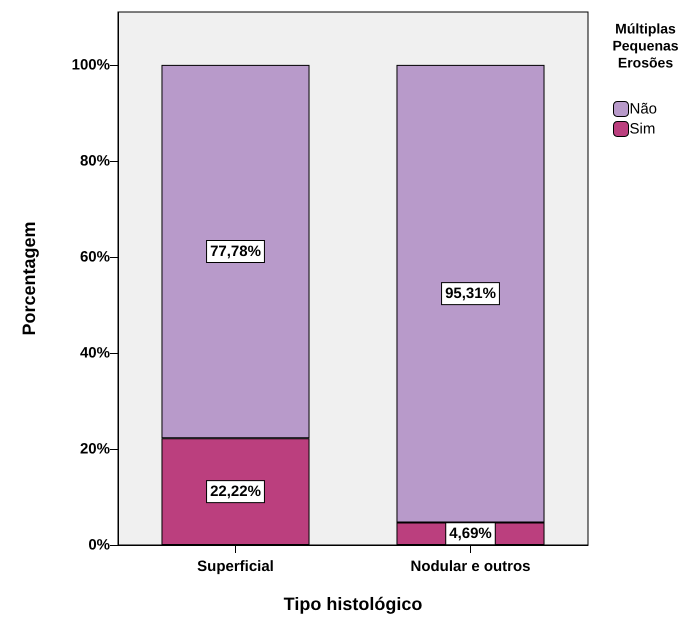  What do you see at coordinates (95, 353) in the screenshot?
I see `y-tick-label: 40%` at bounding box center [95, 353].